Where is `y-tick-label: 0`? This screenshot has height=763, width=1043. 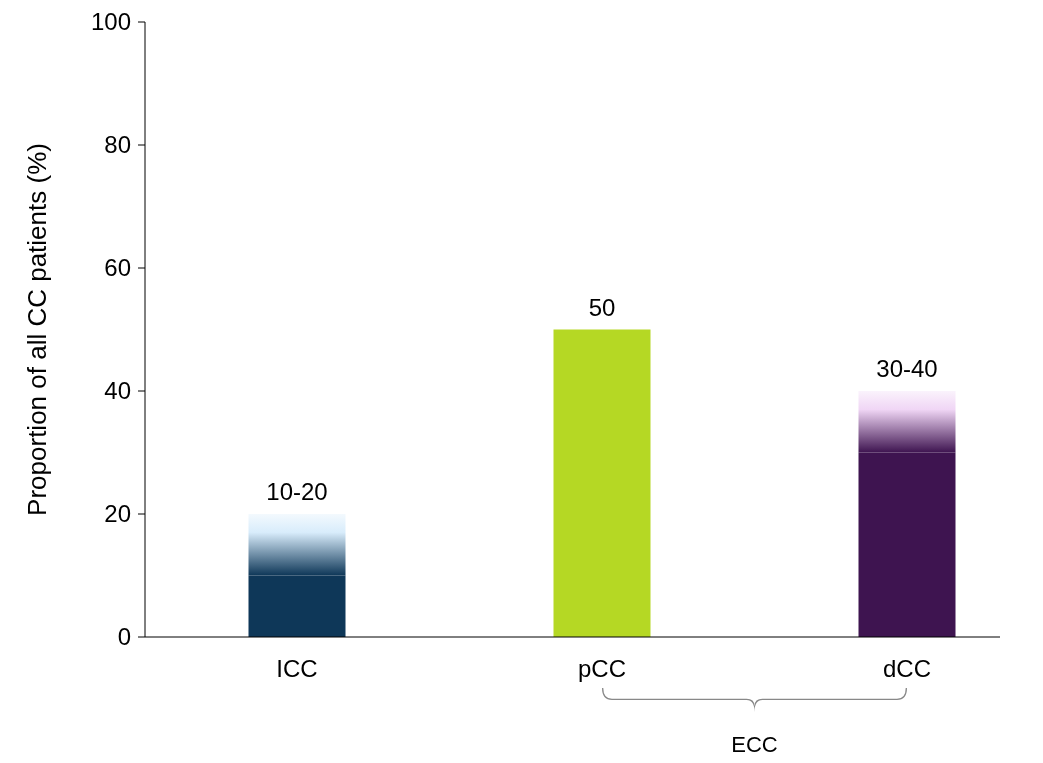
y-tick-label: 0 is located at coordinates (124, 637).